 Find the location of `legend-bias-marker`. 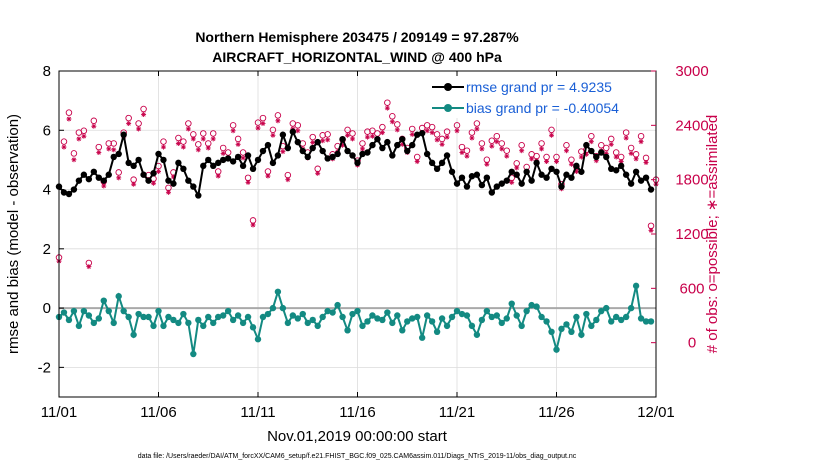

legend-bias-marker is located at coordinates (448, 108).